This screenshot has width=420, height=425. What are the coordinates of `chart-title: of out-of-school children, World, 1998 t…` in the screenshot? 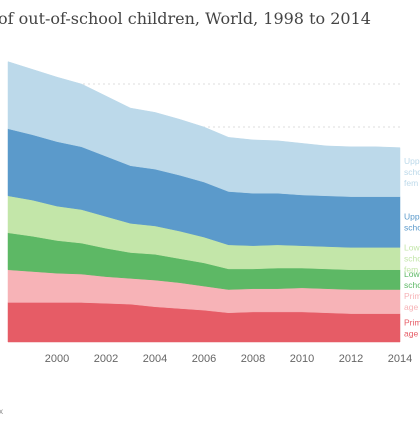 It's located at (185, 18).